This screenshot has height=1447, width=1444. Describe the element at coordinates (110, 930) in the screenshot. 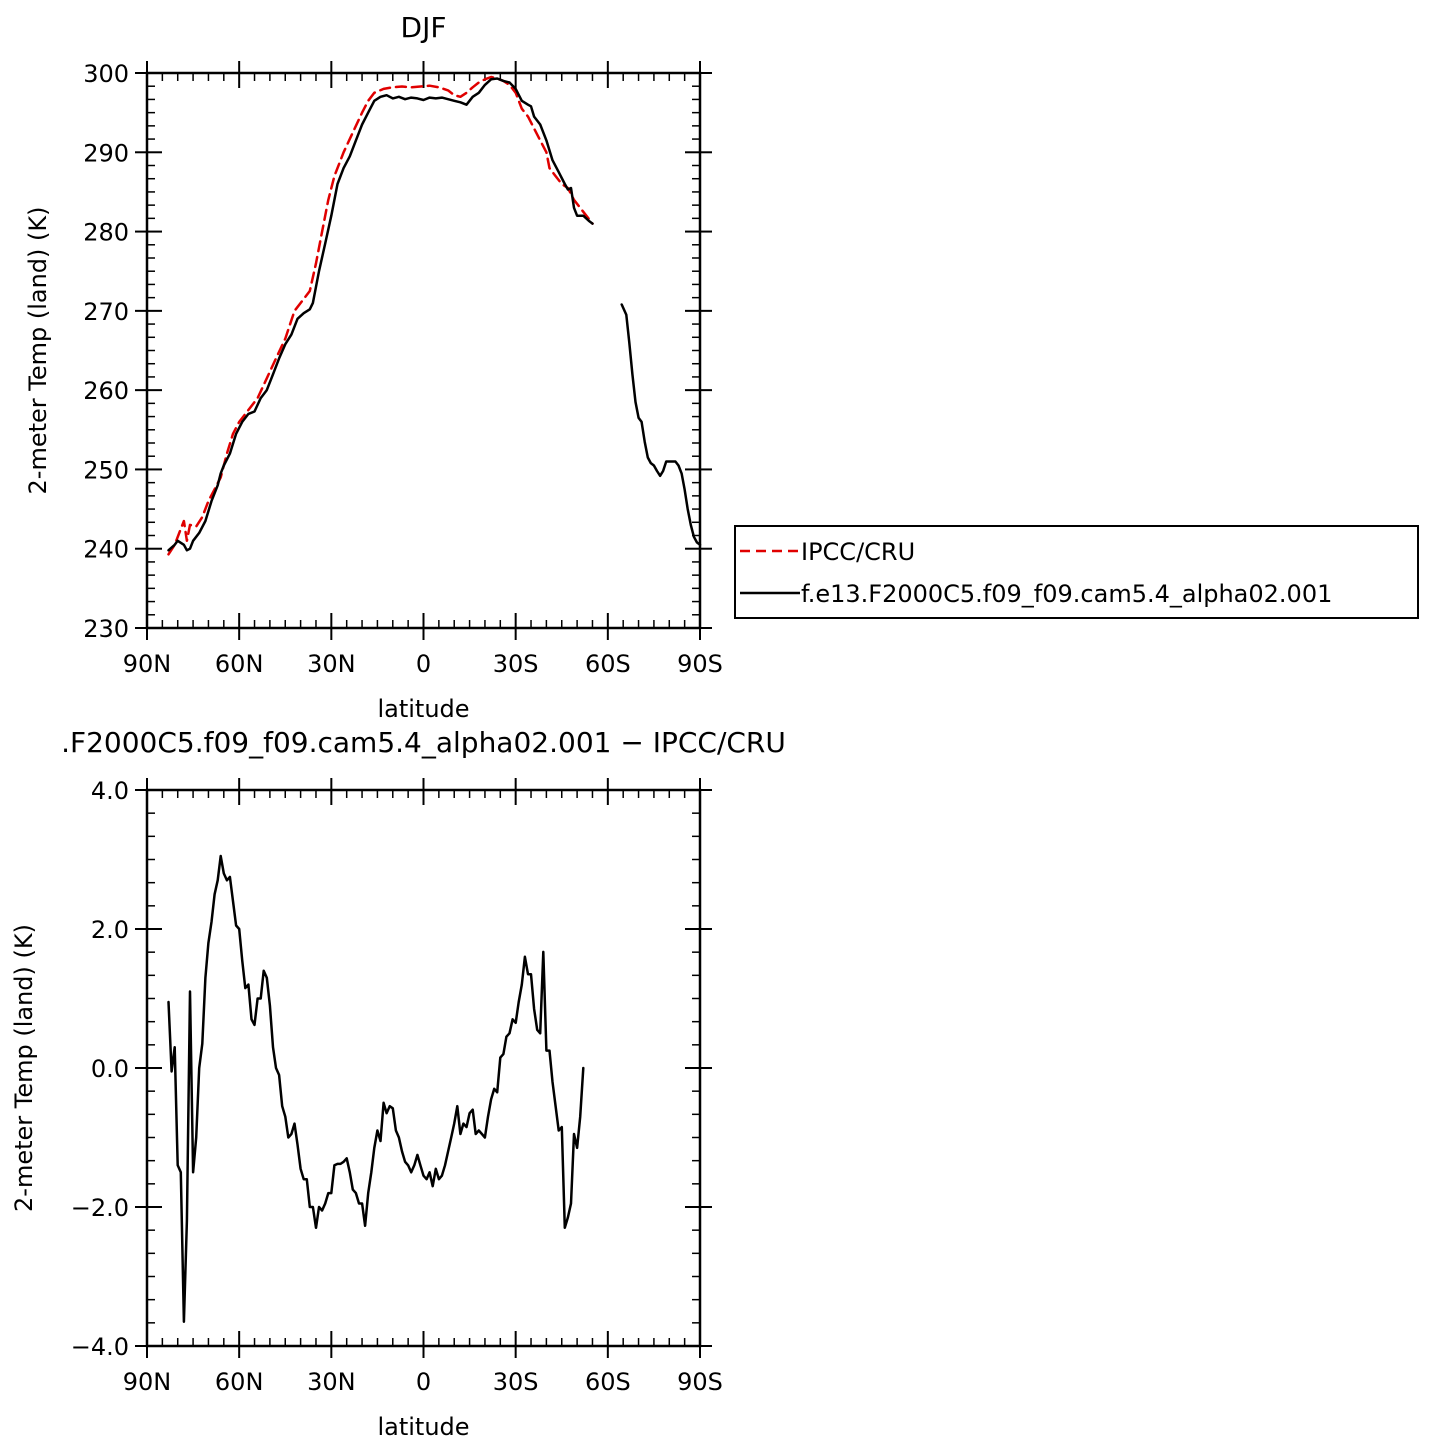

I see `y-tick-label: 2.0` at that location.